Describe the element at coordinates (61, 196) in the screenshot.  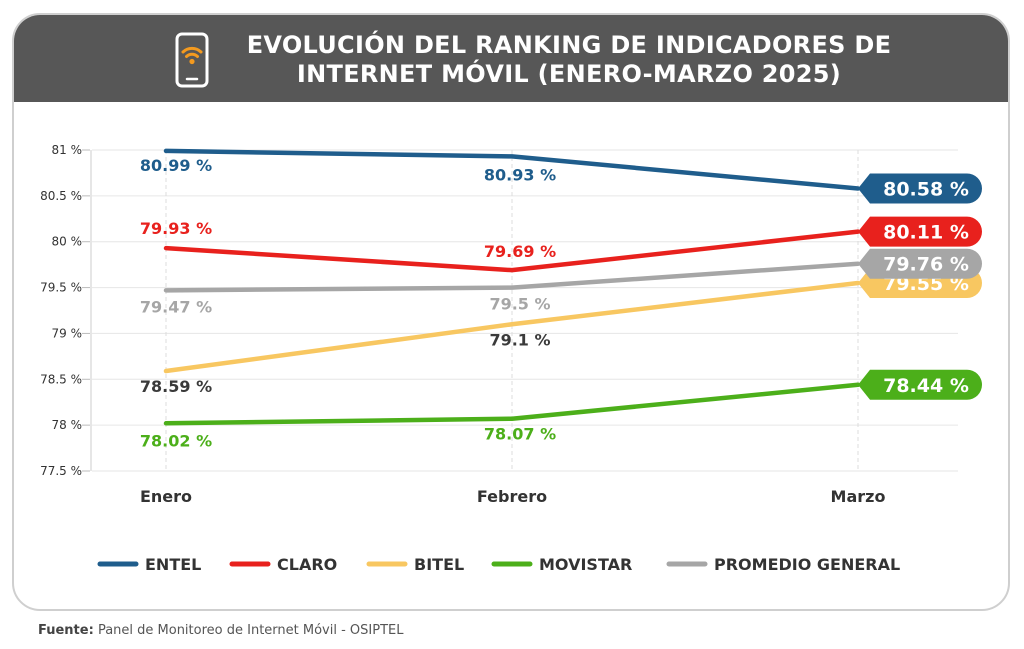
I see `y-tick-label: 80.5 %` at that location.